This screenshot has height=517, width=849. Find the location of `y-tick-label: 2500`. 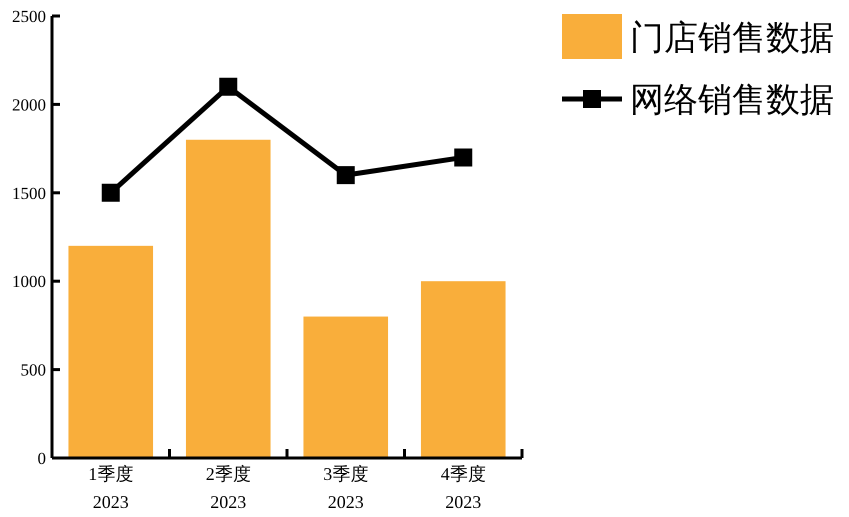

y-tick-label: 2500 is located at coordinates (29, 16).